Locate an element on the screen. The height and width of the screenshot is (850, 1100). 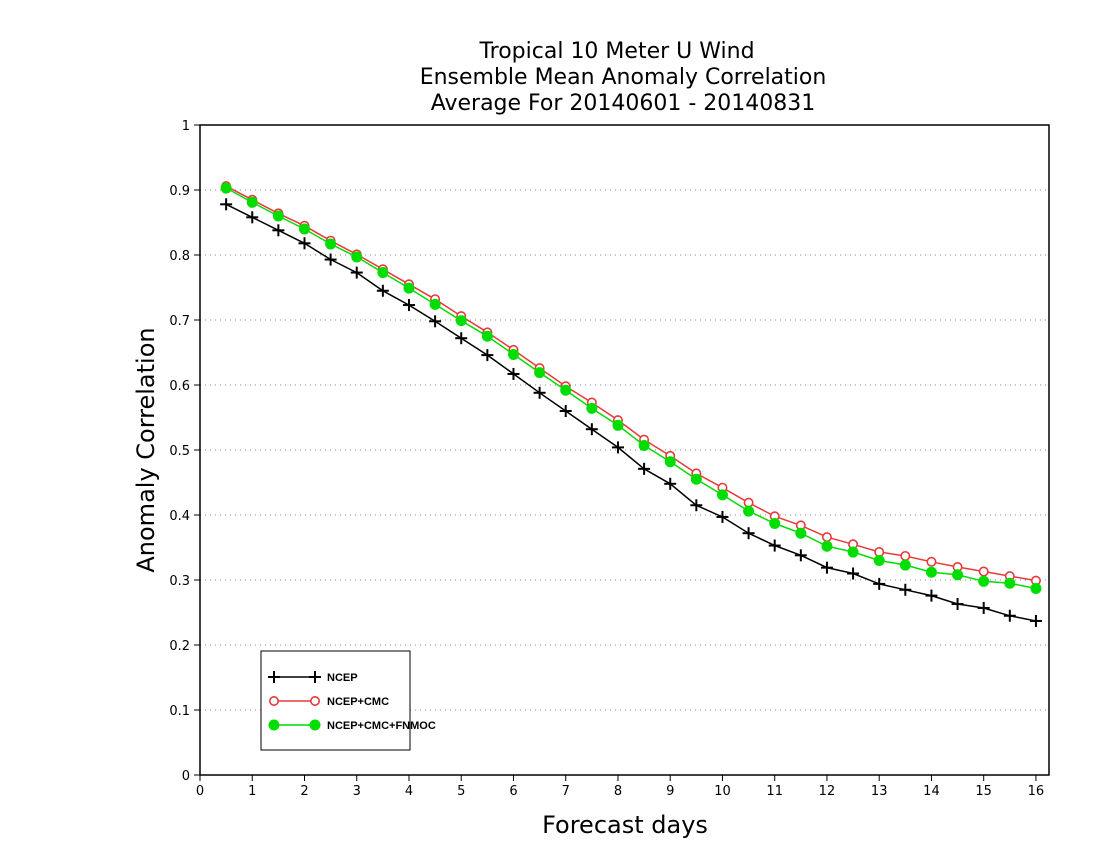
x-tick-label: 3 is located at coordinates (357, 791).